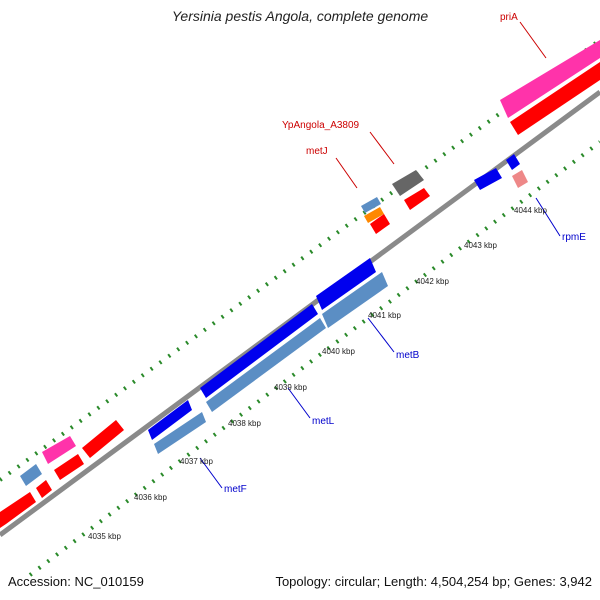 The height and width of the screenshot is (600, 600). I want to click on tick-label: 4038 kbp, so click(244, 423).